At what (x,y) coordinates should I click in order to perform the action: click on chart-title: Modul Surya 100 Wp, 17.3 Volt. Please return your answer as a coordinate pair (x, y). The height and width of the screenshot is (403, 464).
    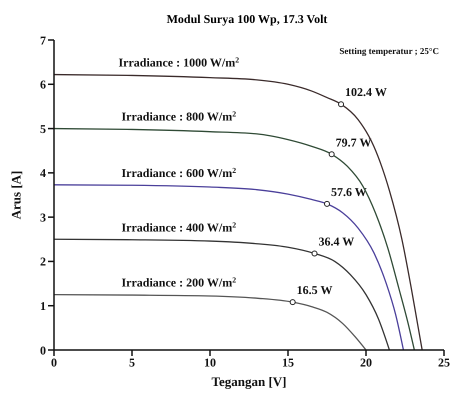
    Looking at the image, I should click on (247, 19).